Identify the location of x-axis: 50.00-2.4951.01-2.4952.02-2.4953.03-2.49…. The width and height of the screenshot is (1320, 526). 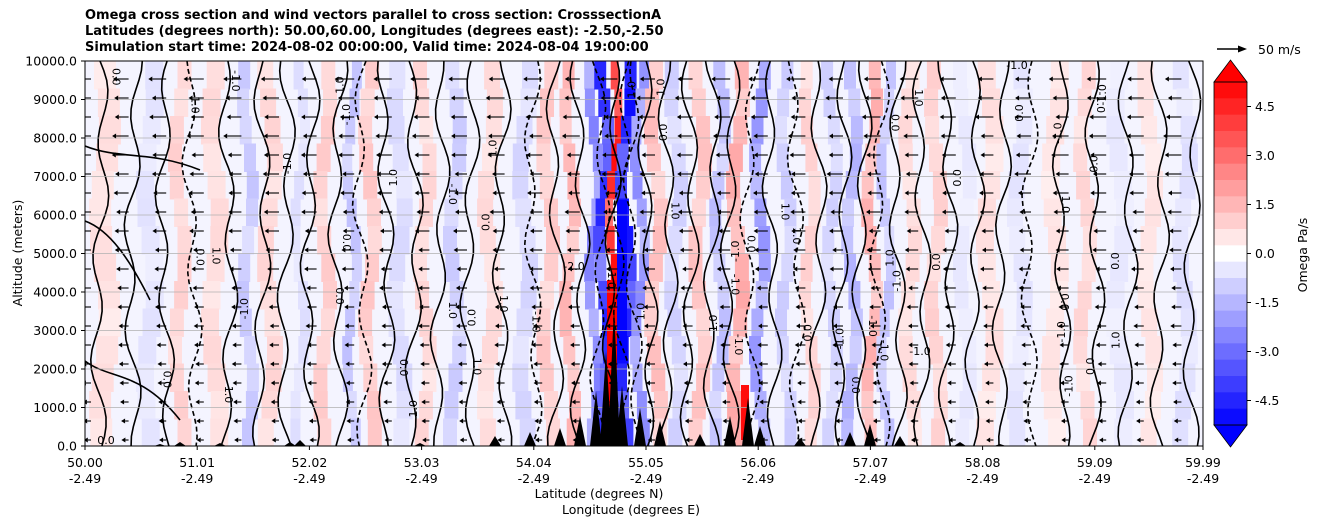
(644, 466).